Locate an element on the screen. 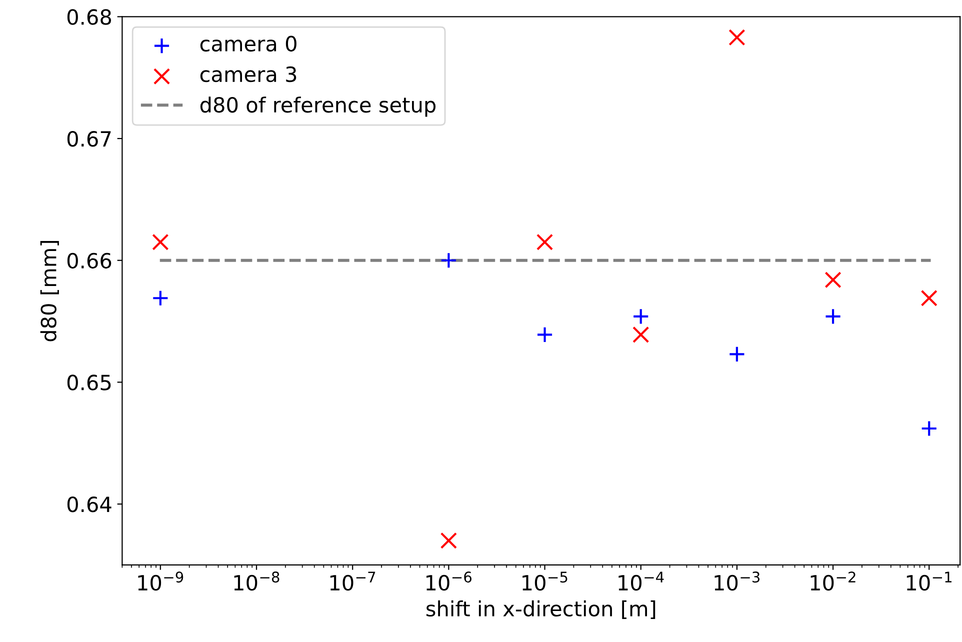 This screenshot has height=642, width=962. x-tick-label: 10$^{−9}$ is located at coordinates (161, 581).